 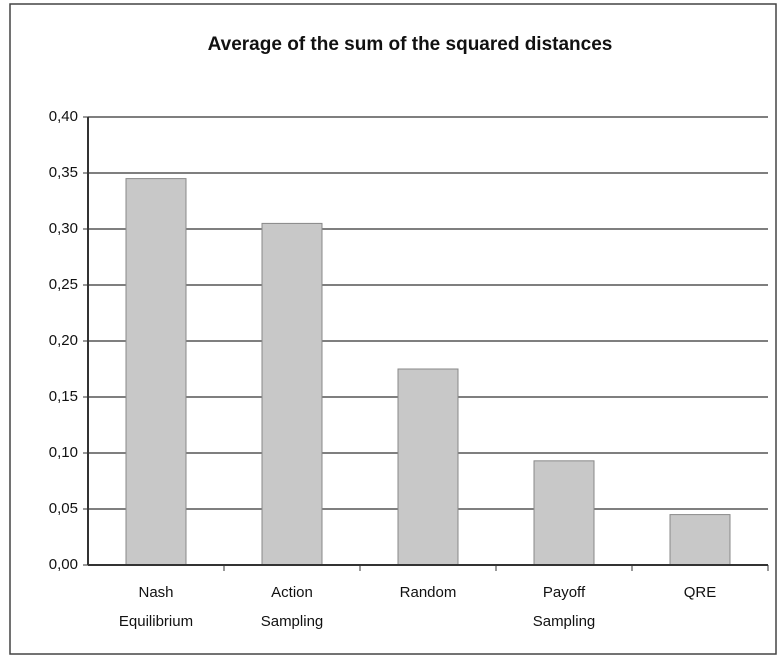 I want to click on y-tick-label: 0,20, so click(x=63, y=340).